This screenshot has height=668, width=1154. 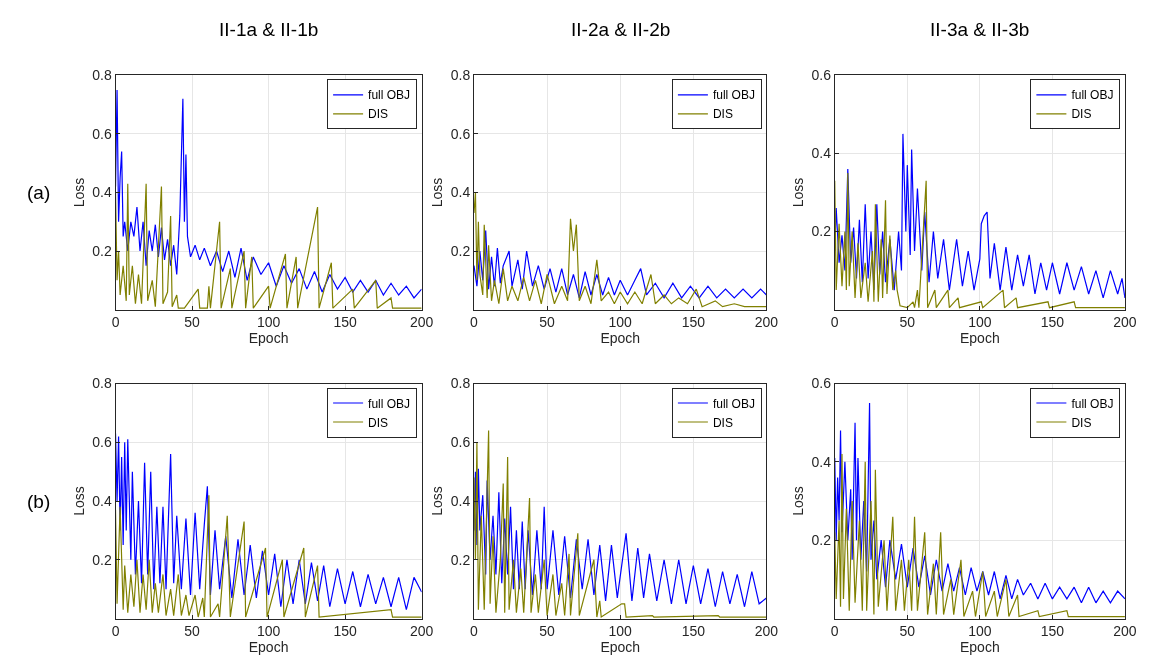 What do you see at coordinates (39, 501) in the screenshot?
I see `text: (b)` at bounding box center [39, 501].